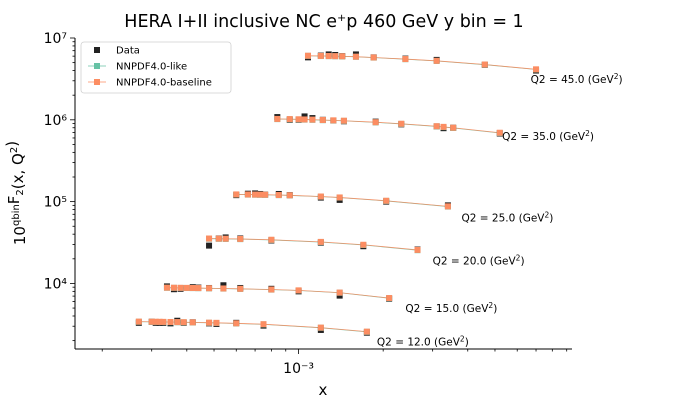 This screenshot has height=408, width=680. I want to click on q2-annotation: Q2 = 12.0 (GeV2), so click(423, 341).